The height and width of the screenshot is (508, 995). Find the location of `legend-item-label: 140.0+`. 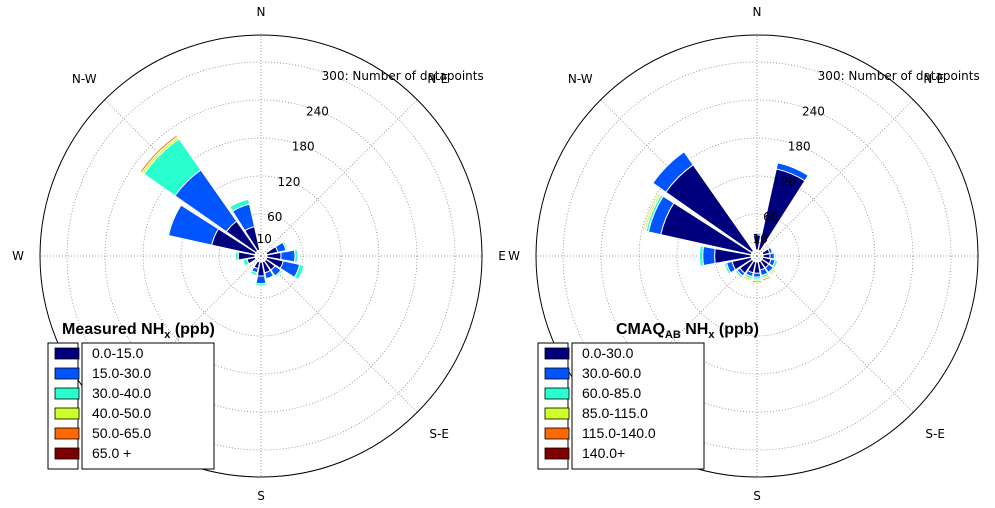

legend-item-label: 140.0+ is located at coordinates (603, 453).